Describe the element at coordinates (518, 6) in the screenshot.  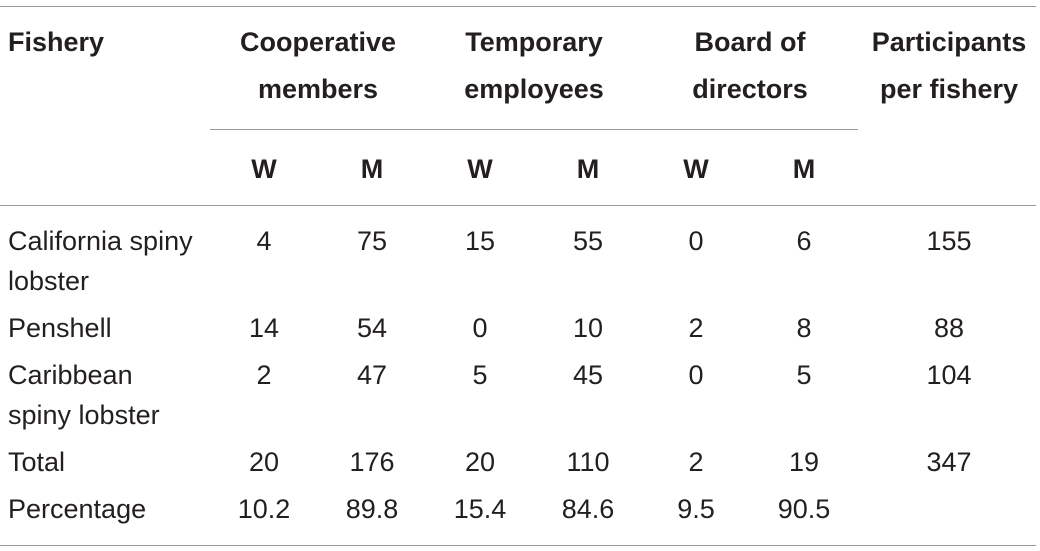
I see `top-rule` at that location.